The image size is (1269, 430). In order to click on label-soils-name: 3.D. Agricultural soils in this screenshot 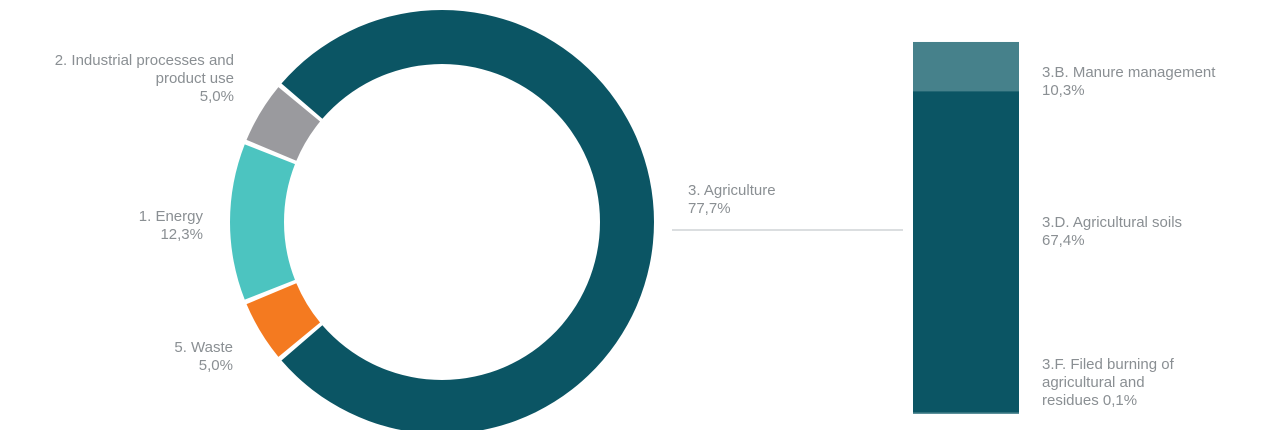, I will do `click(1112, 222)`.